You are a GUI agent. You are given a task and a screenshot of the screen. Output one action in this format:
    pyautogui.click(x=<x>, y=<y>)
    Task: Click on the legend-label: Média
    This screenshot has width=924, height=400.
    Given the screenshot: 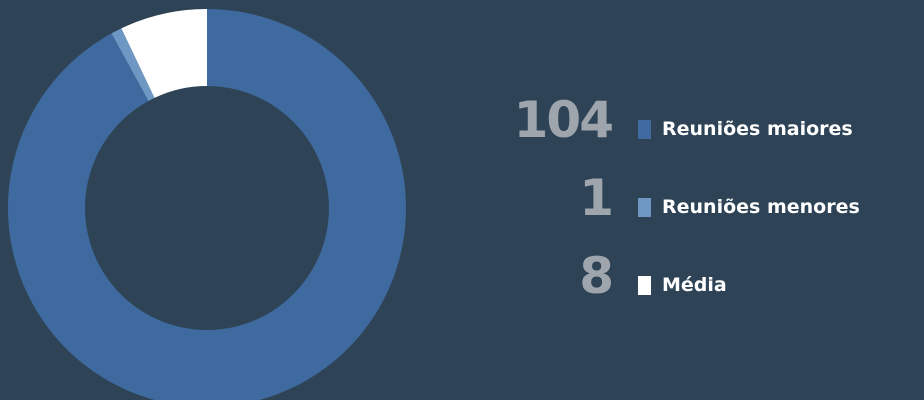 What is the action you would take?
    pyautogui.click(x=694, y=285)
    